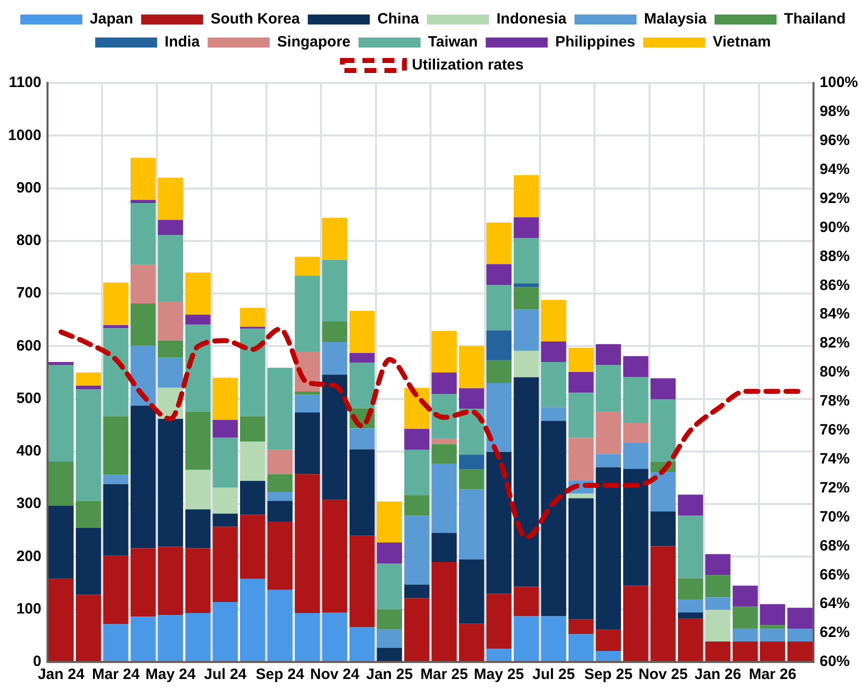 The width and height of the screenshot is (868, 688). What do you see at coordinates (255, 19) in the screenshot?
I see `legend-label: South Korea` at bounding box center [255, 19].